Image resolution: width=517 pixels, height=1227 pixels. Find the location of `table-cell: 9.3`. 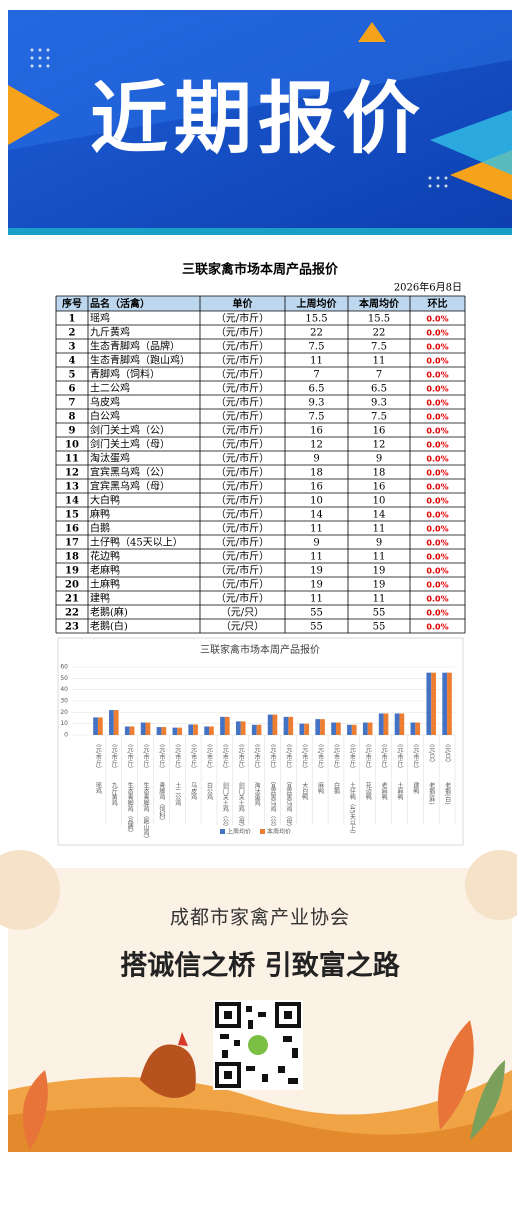

table-cell: 9.3 is located at coordinates (317, 403).